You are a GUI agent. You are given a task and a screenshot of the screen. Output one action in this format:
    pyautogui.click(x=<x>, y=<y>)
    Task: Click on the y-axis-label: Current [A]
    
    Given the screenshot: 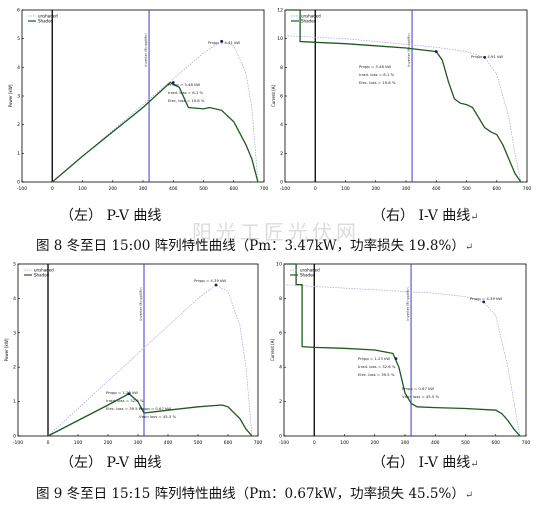 What is the action you would take?
    pyautogui.click(x=273, y=95)
    